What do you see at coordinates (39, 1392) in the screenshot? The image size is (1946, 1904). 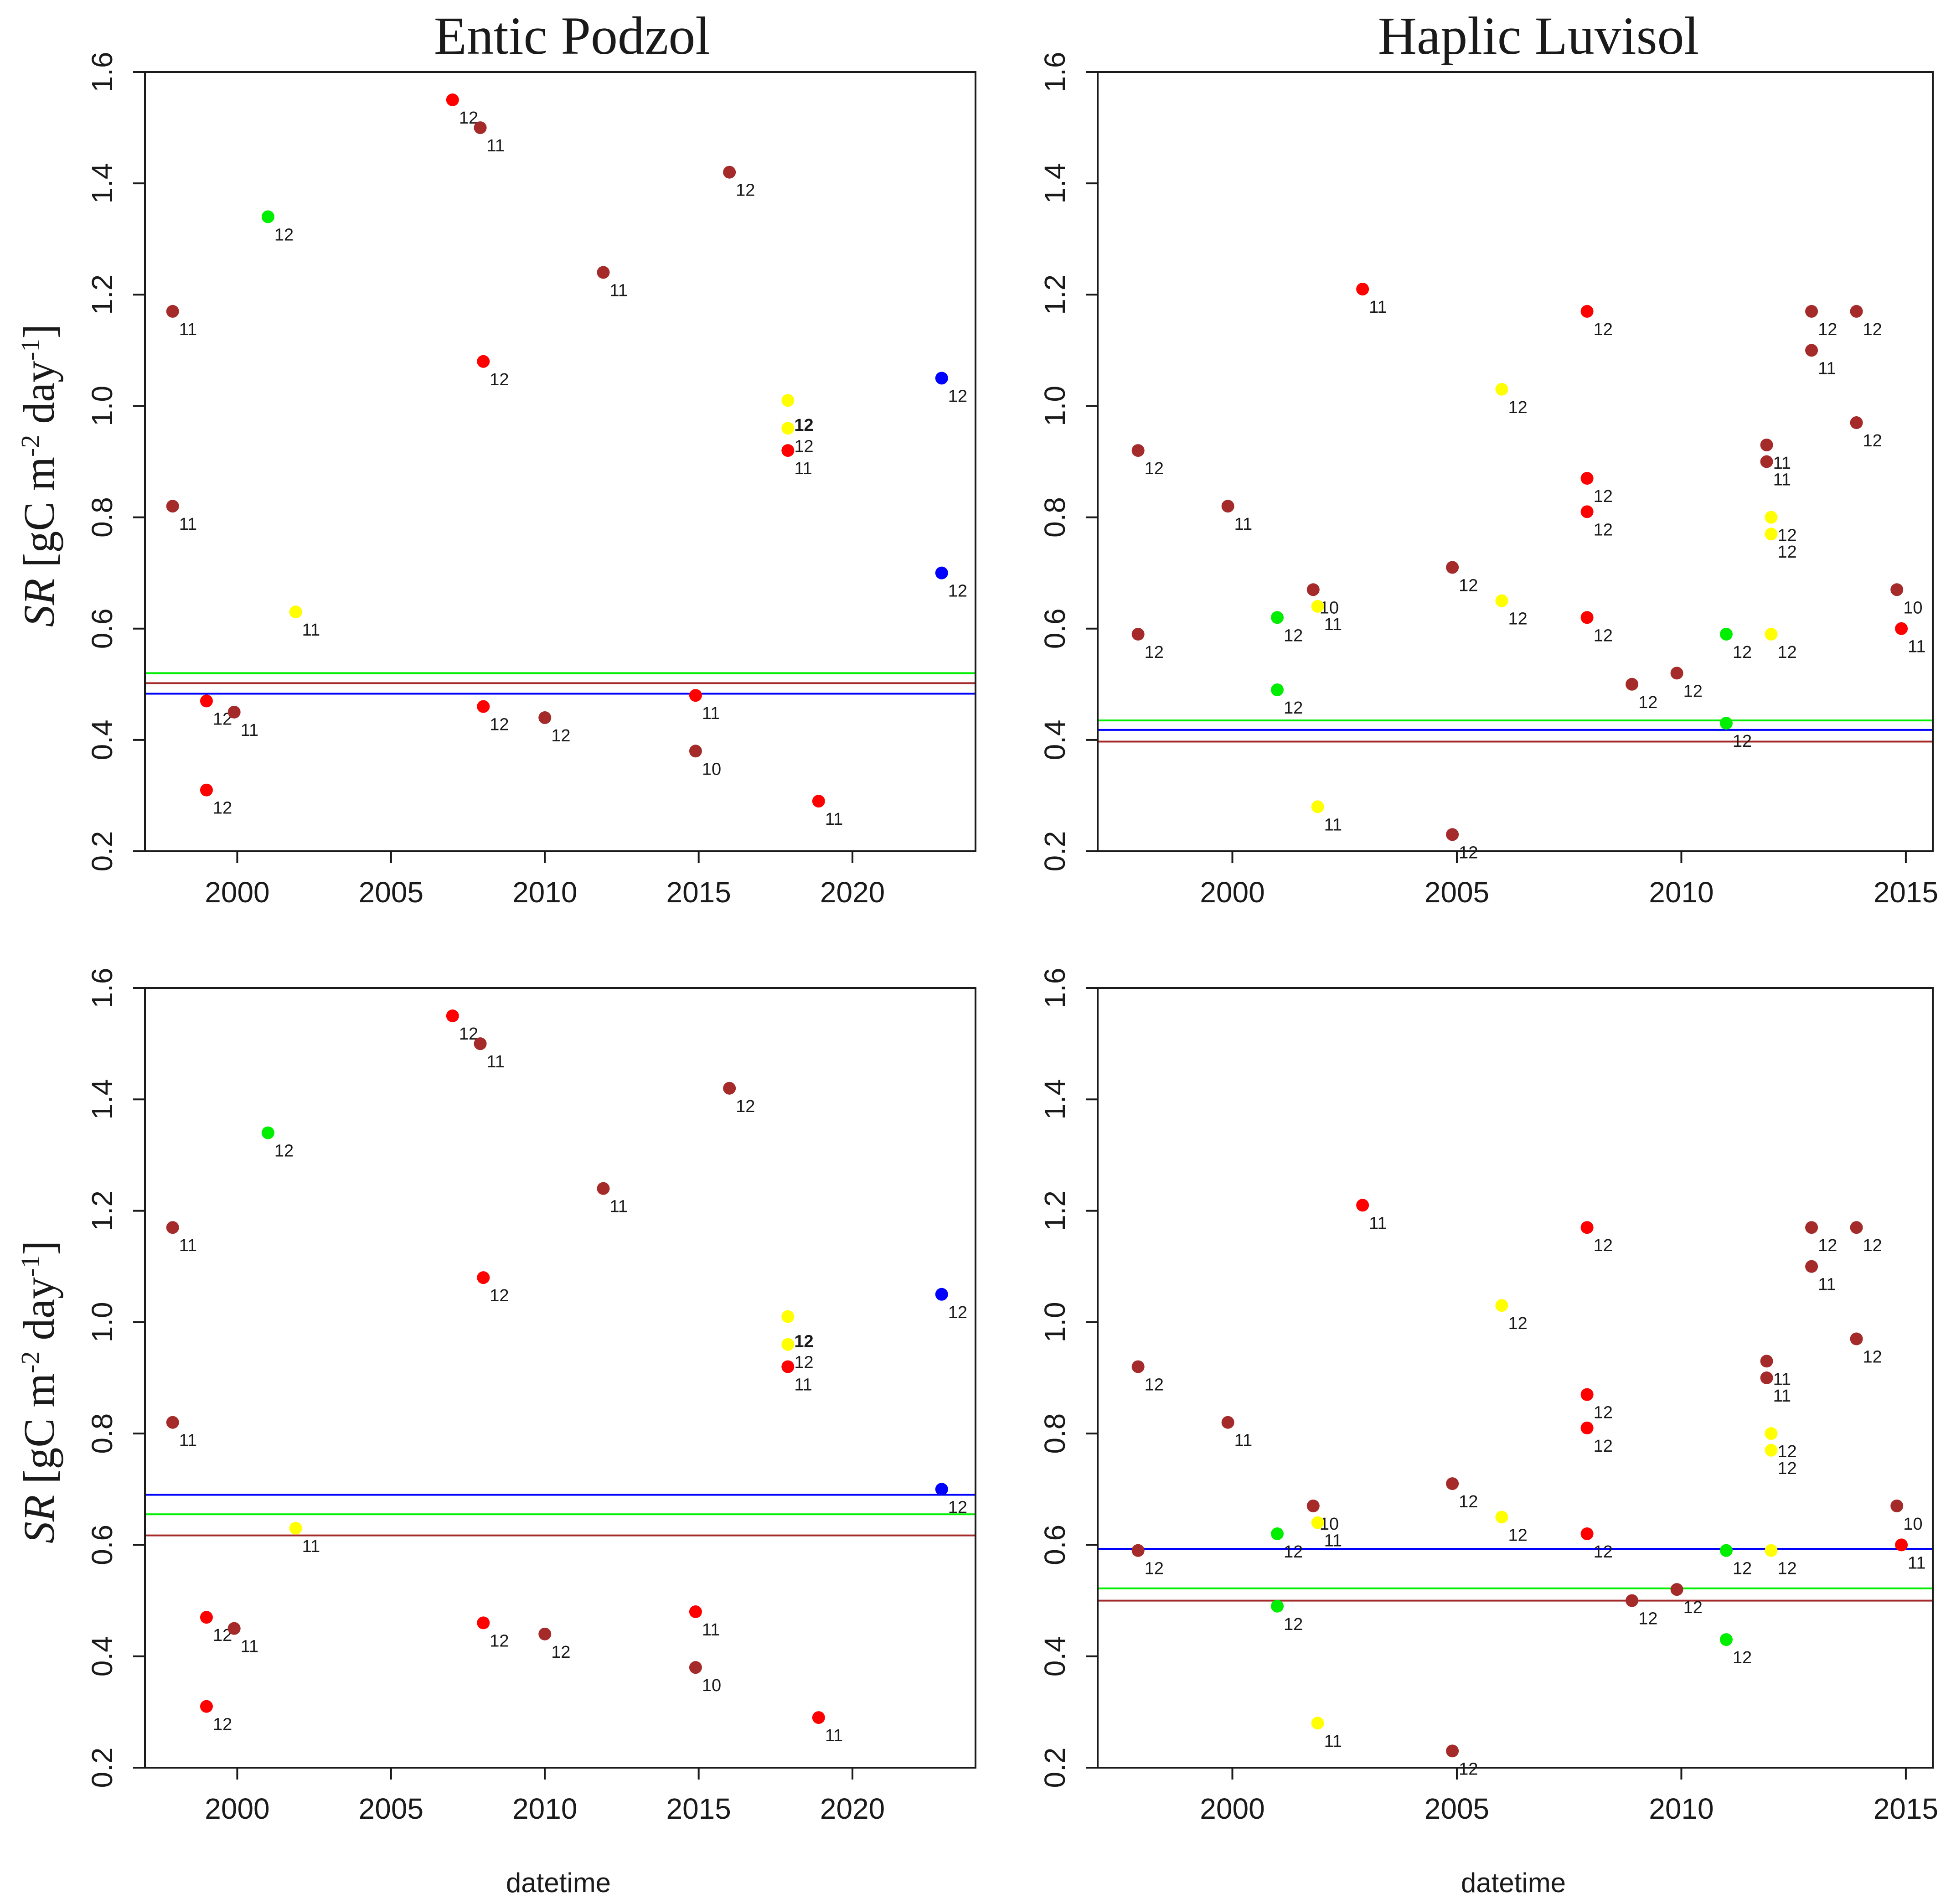 I see `y-axis-label-bottom: SR [gC m-2 day-1]` at bounding box center [39, 1392].